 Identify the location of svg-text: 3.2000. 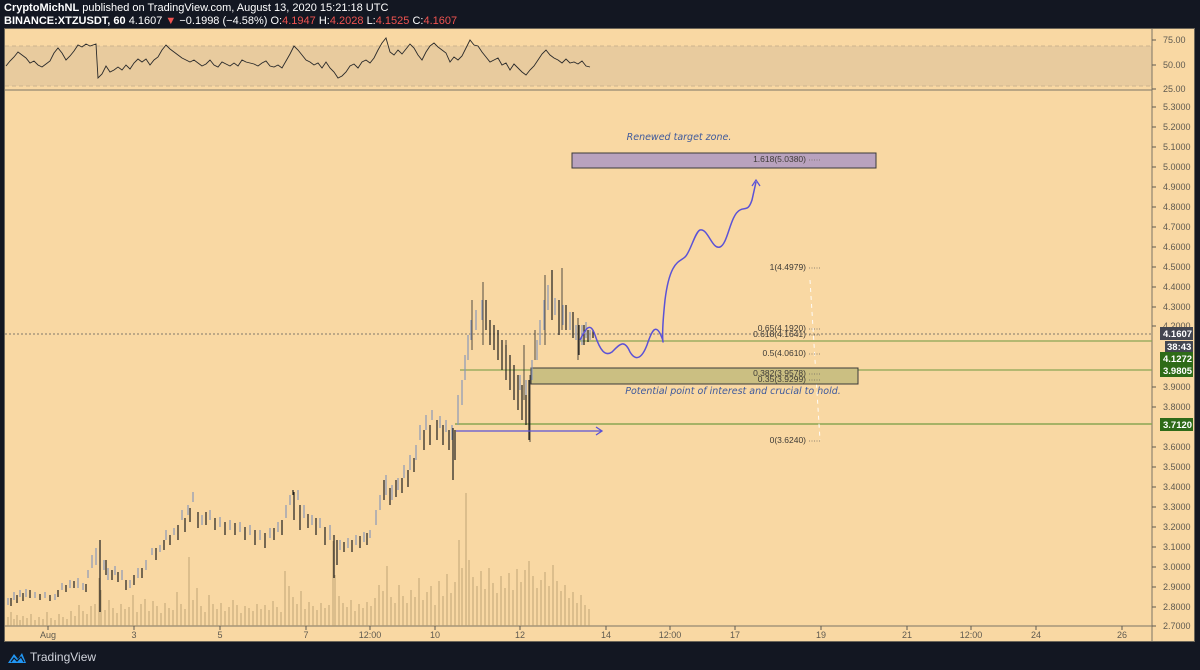
(1177, 527).